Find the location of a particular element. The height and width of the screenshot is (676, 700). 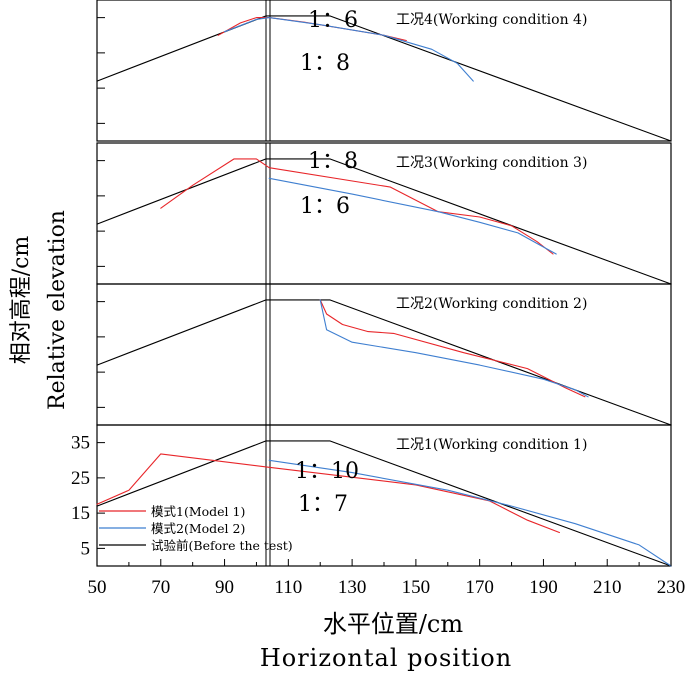

x-tick-label: 50 is located at coordinates (97, 587).